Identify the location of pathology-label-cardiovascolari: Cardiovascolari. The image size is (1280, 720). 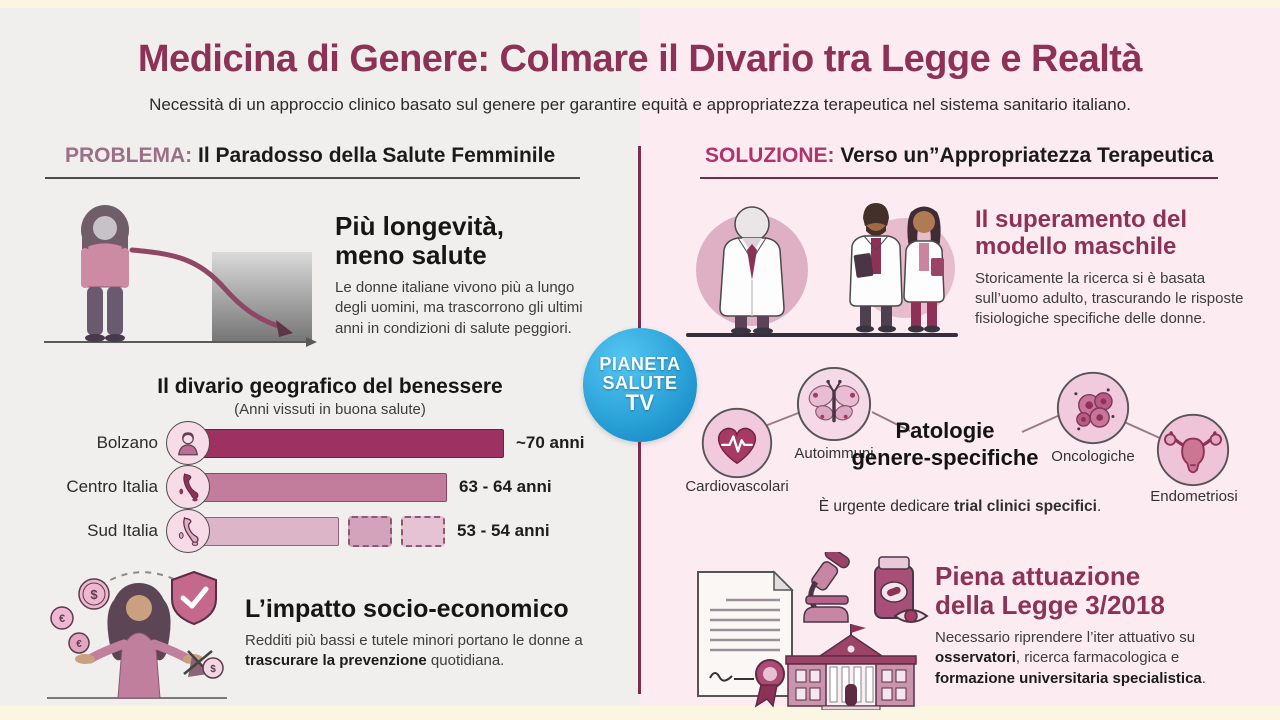
(737, 486).